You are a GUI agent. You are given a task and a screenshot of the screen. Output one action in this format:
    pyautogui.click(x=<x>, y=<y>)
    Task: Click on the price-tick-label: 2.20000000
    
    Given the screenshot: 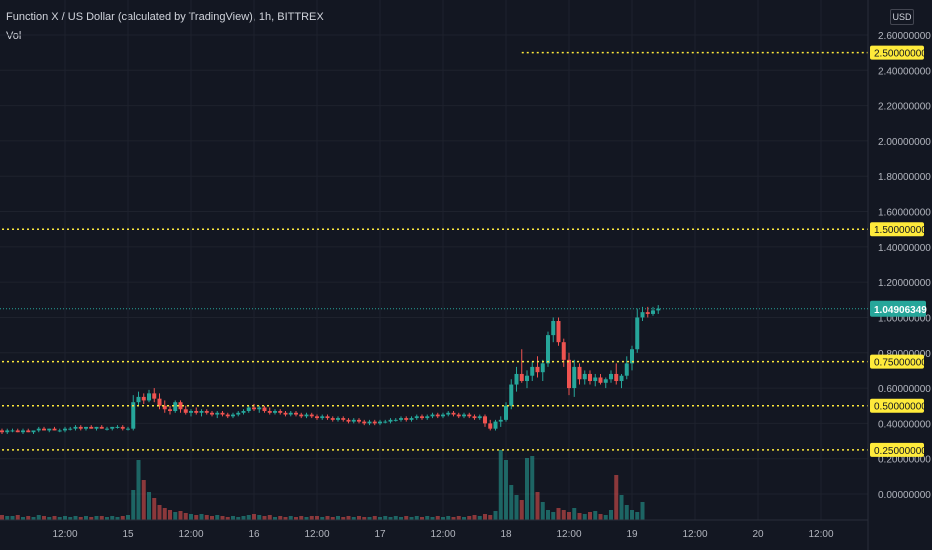 What is the action you would take?
    pyautogui.click(x=904, y=107)
    